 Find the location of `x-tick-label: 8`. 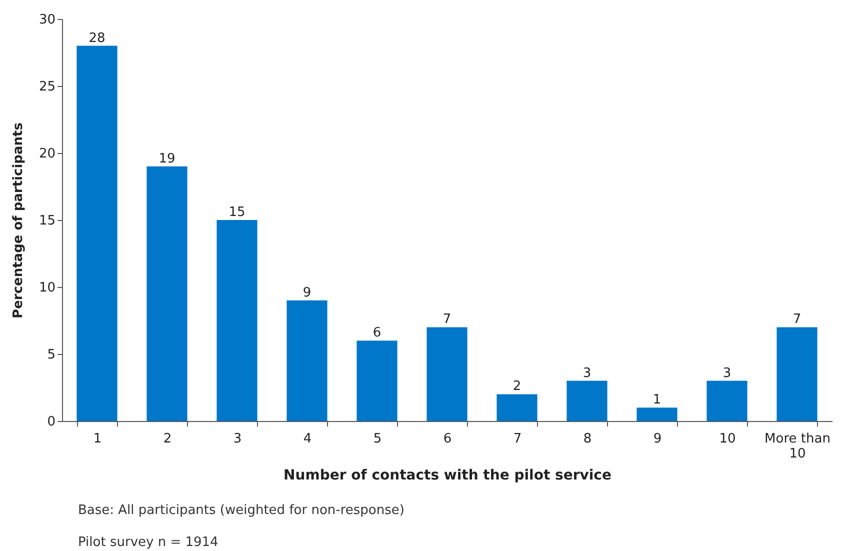

x-tick-label: 8 is located at coordinates (587, 439).